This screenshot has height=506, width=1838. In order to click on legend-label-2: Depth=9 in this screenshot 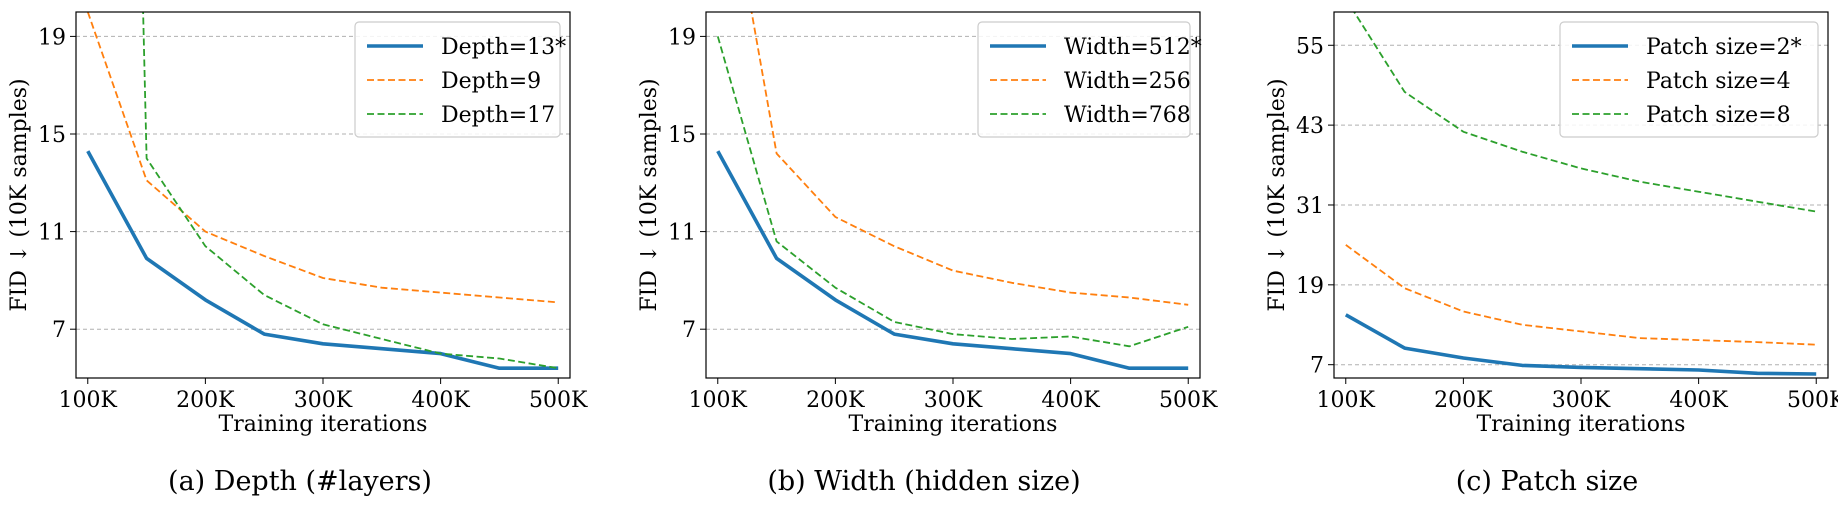, I will do `click(491, 81)`.